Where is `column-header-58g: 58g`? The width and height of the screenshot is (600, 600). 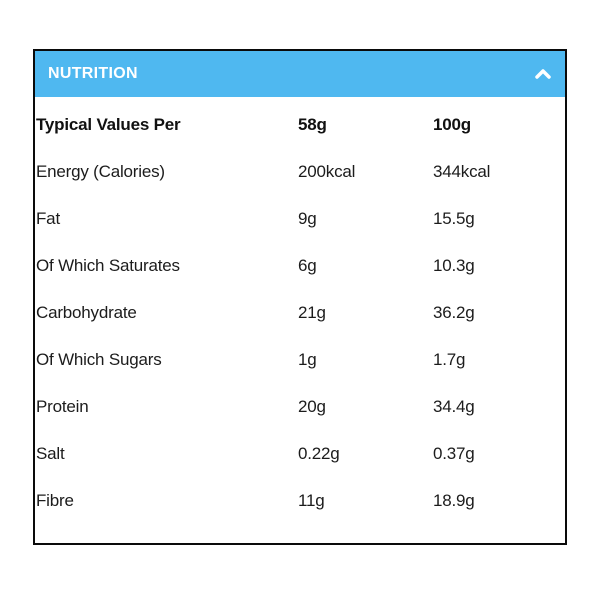 column-header-58g: 58g is located at coordinates (312, 124).